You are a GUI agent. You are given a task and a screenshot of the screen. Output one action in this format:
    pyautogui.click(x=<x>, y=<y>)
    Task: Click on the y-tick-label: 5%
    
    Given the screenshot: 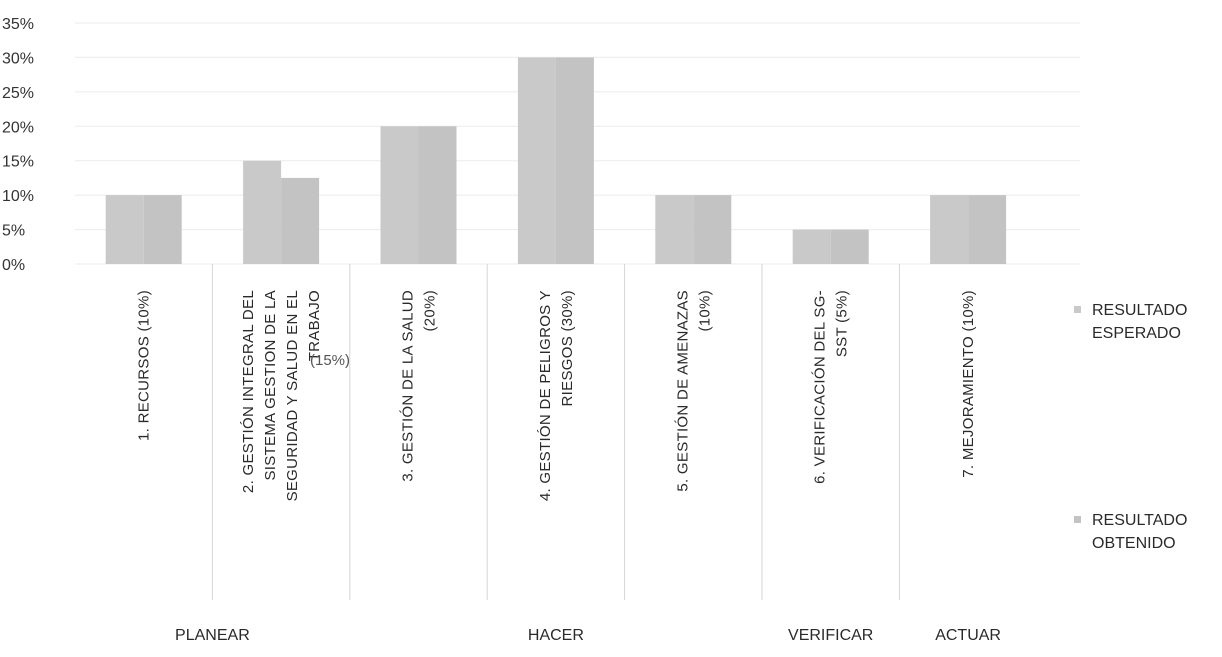 What is the action you would take?
    pyautogui.click(x=13, y=231)
    